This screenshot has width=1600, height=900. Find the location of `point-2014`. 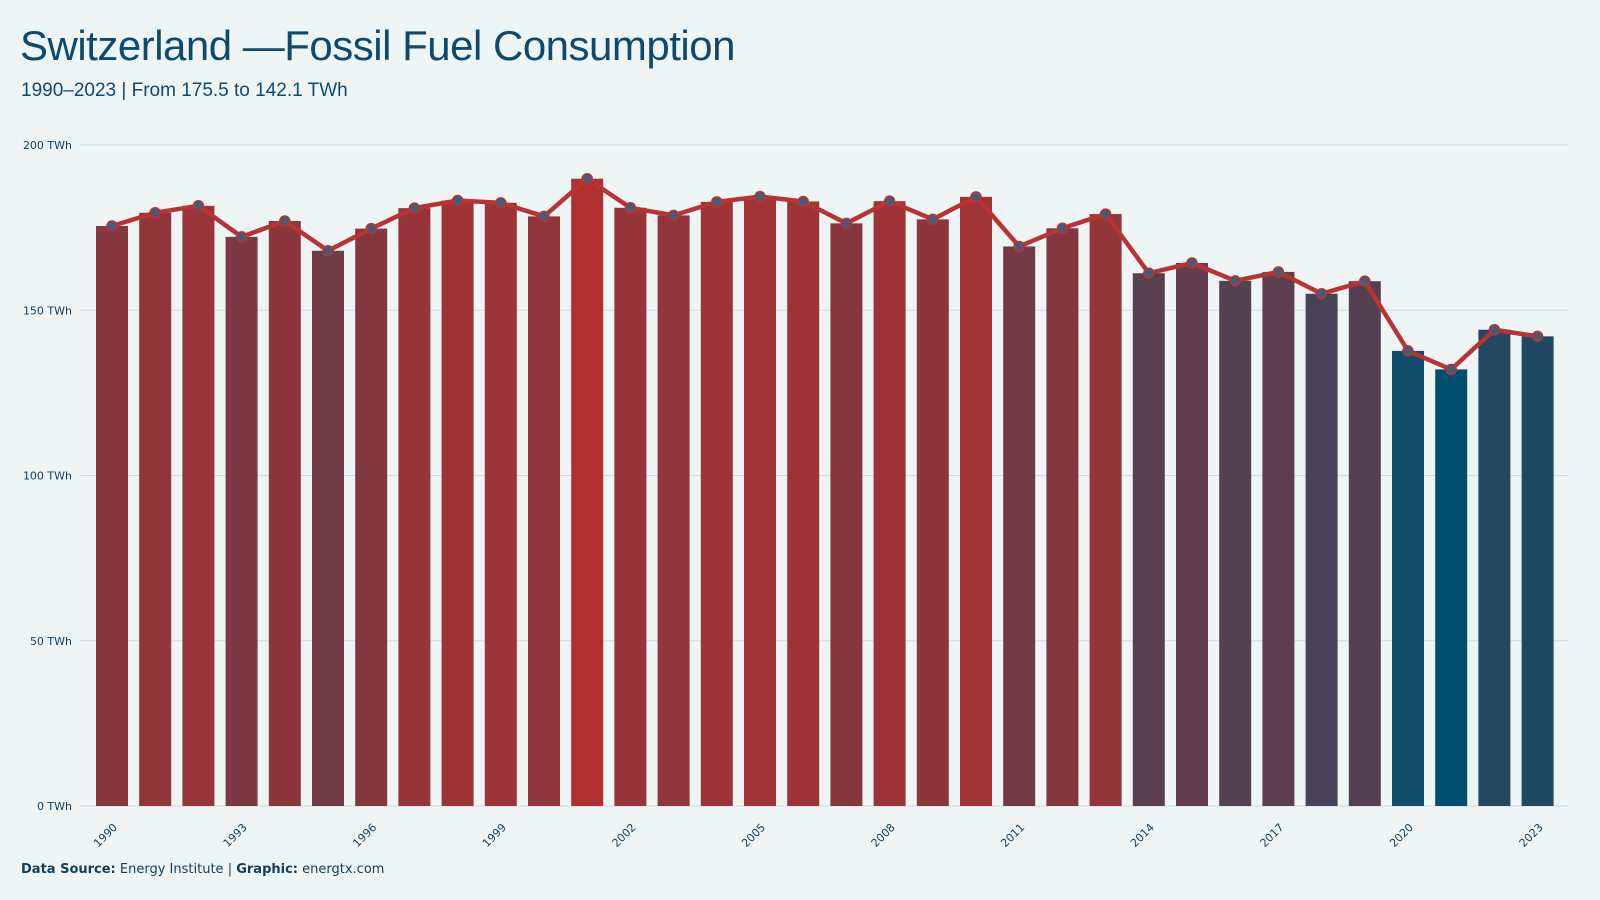

point-2014 is located at coordinates (1149, 273).